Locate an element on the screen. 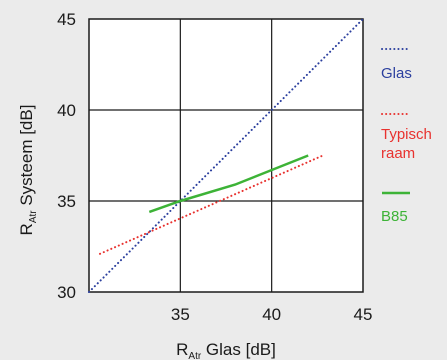 Image resolution: width=447 pixels, height=360 pixels. x-axis-label: RAtr Glas [dB] is located at coordinates (226, 350).